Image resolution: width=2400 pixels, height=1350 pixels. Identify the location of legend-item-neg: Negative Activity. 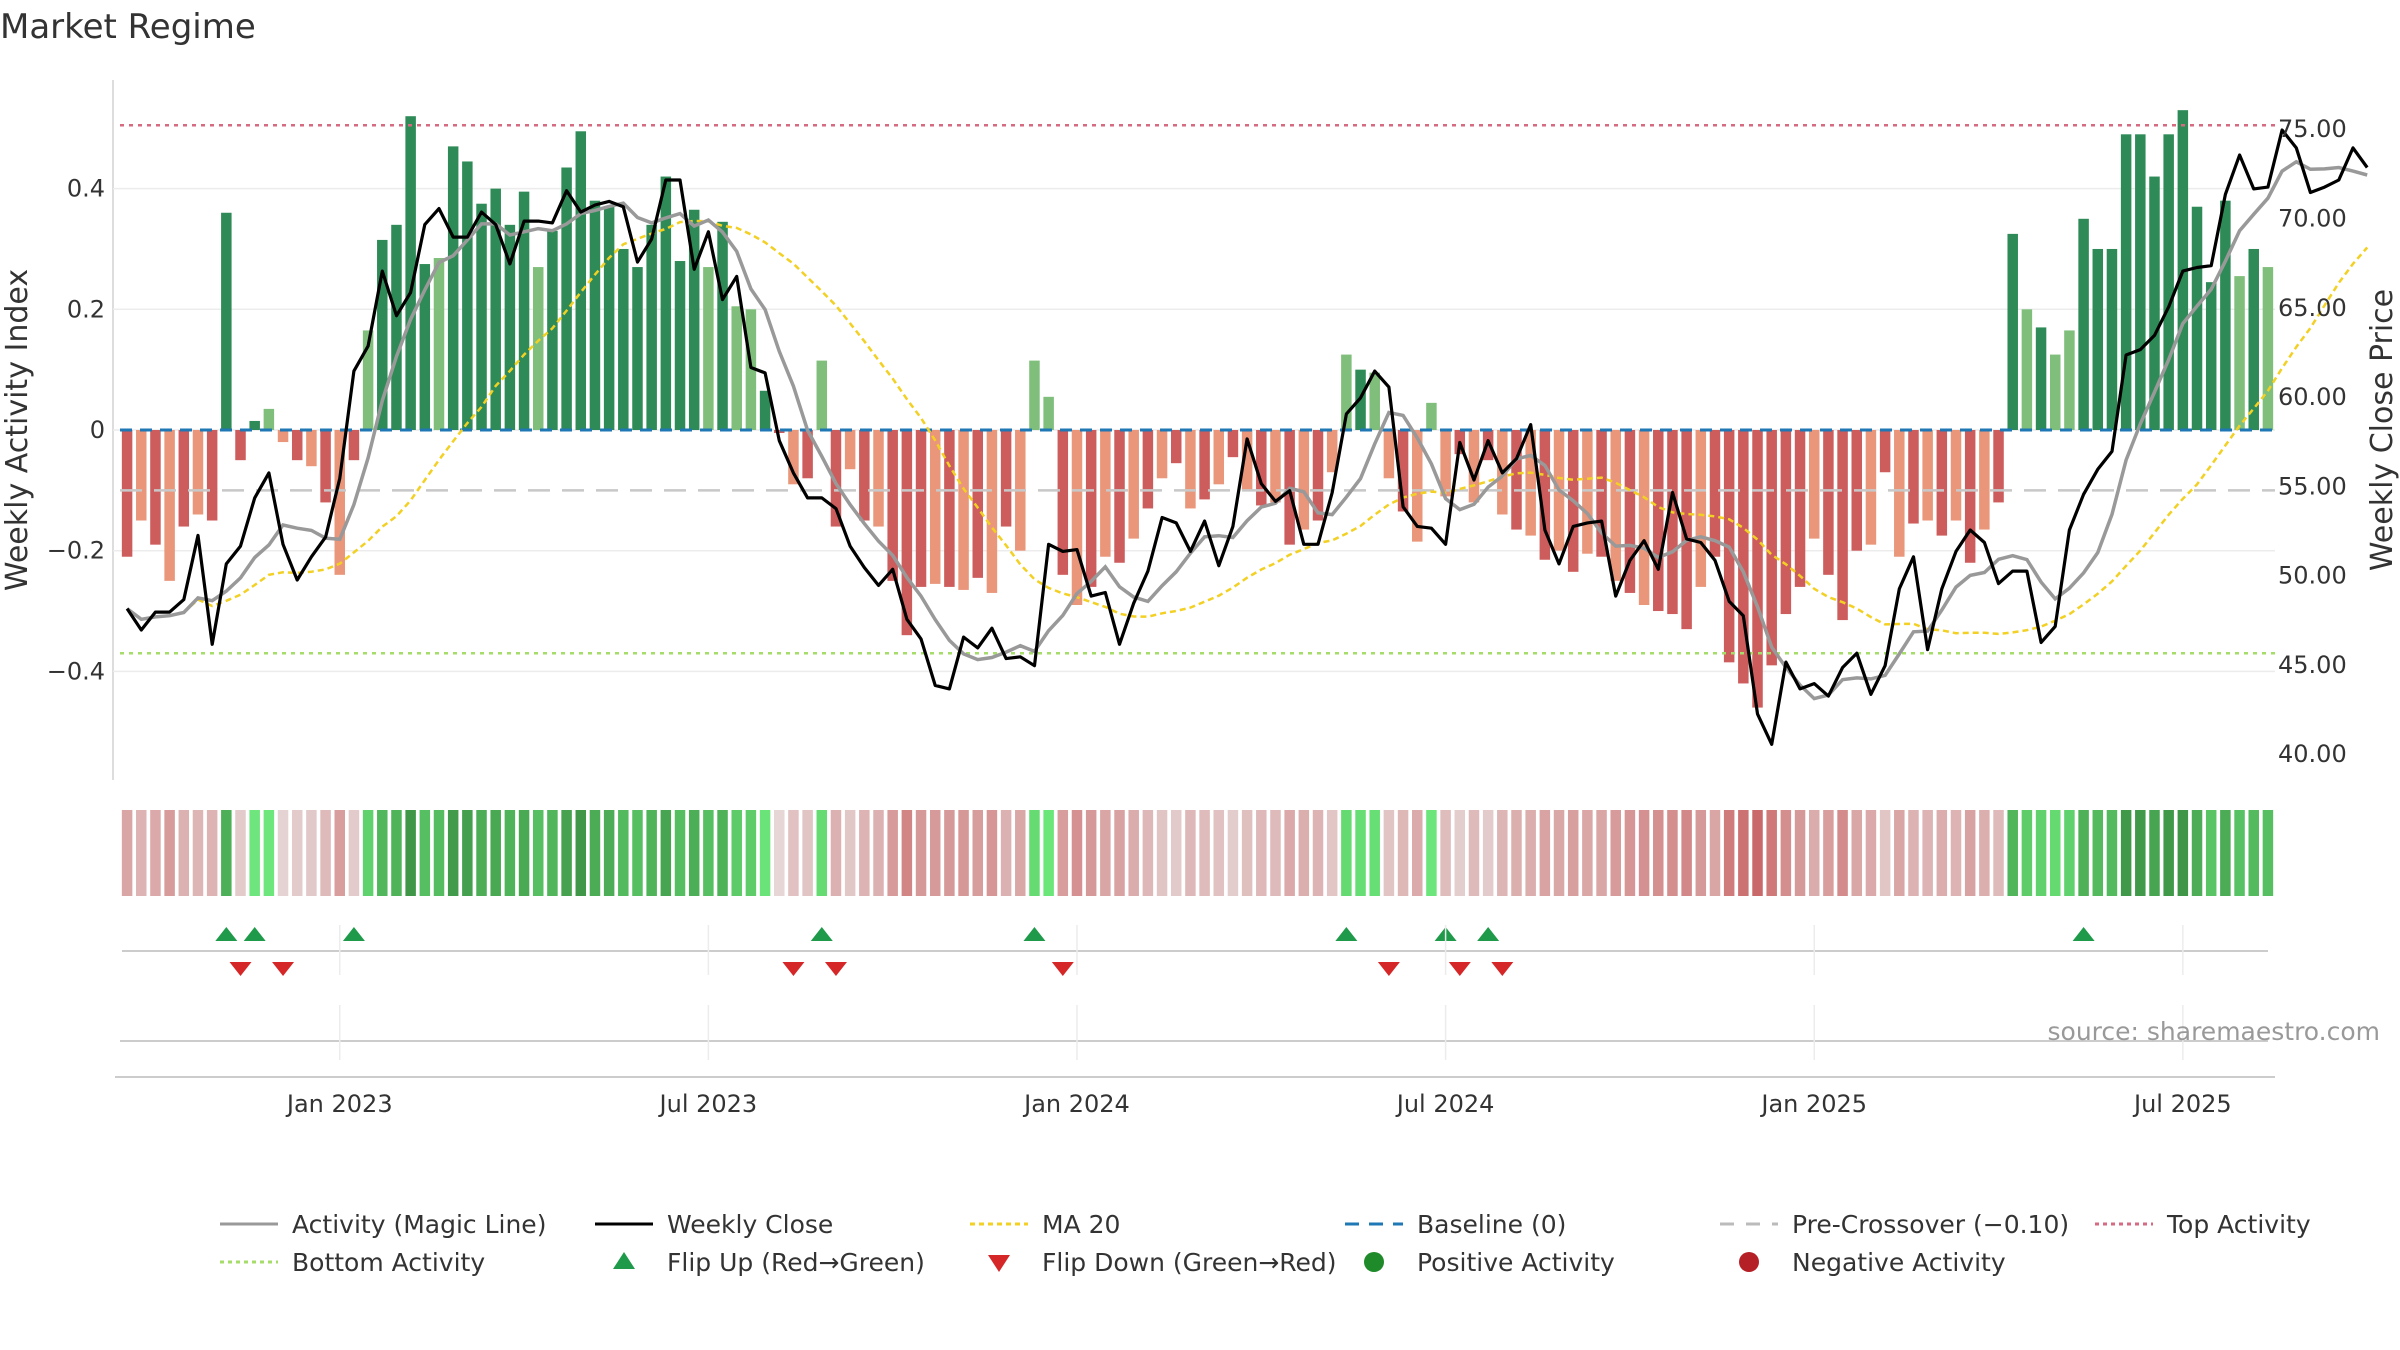
(1872, 1262).